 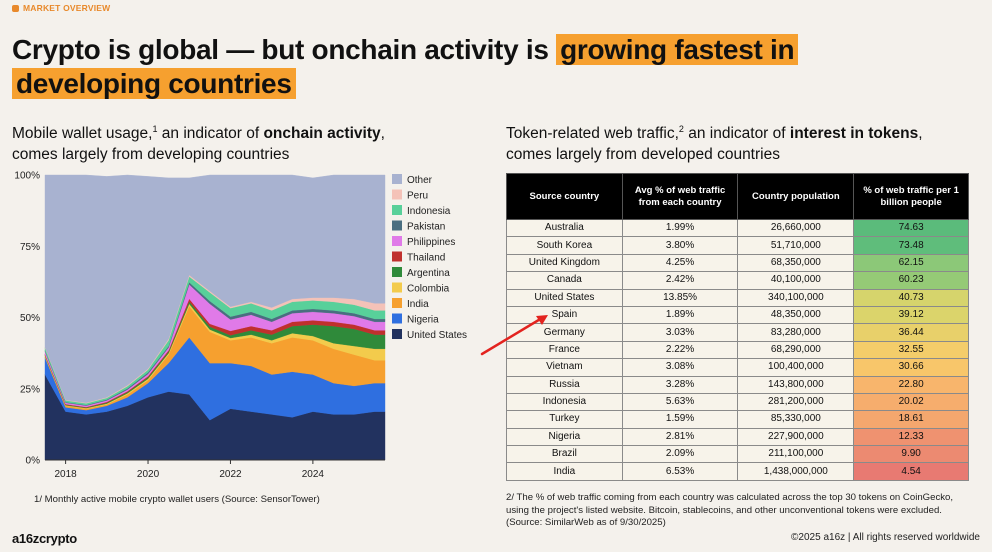 I want to click on a16zcrypto-logo: a16zcrypto, so click(x=44, y=538).